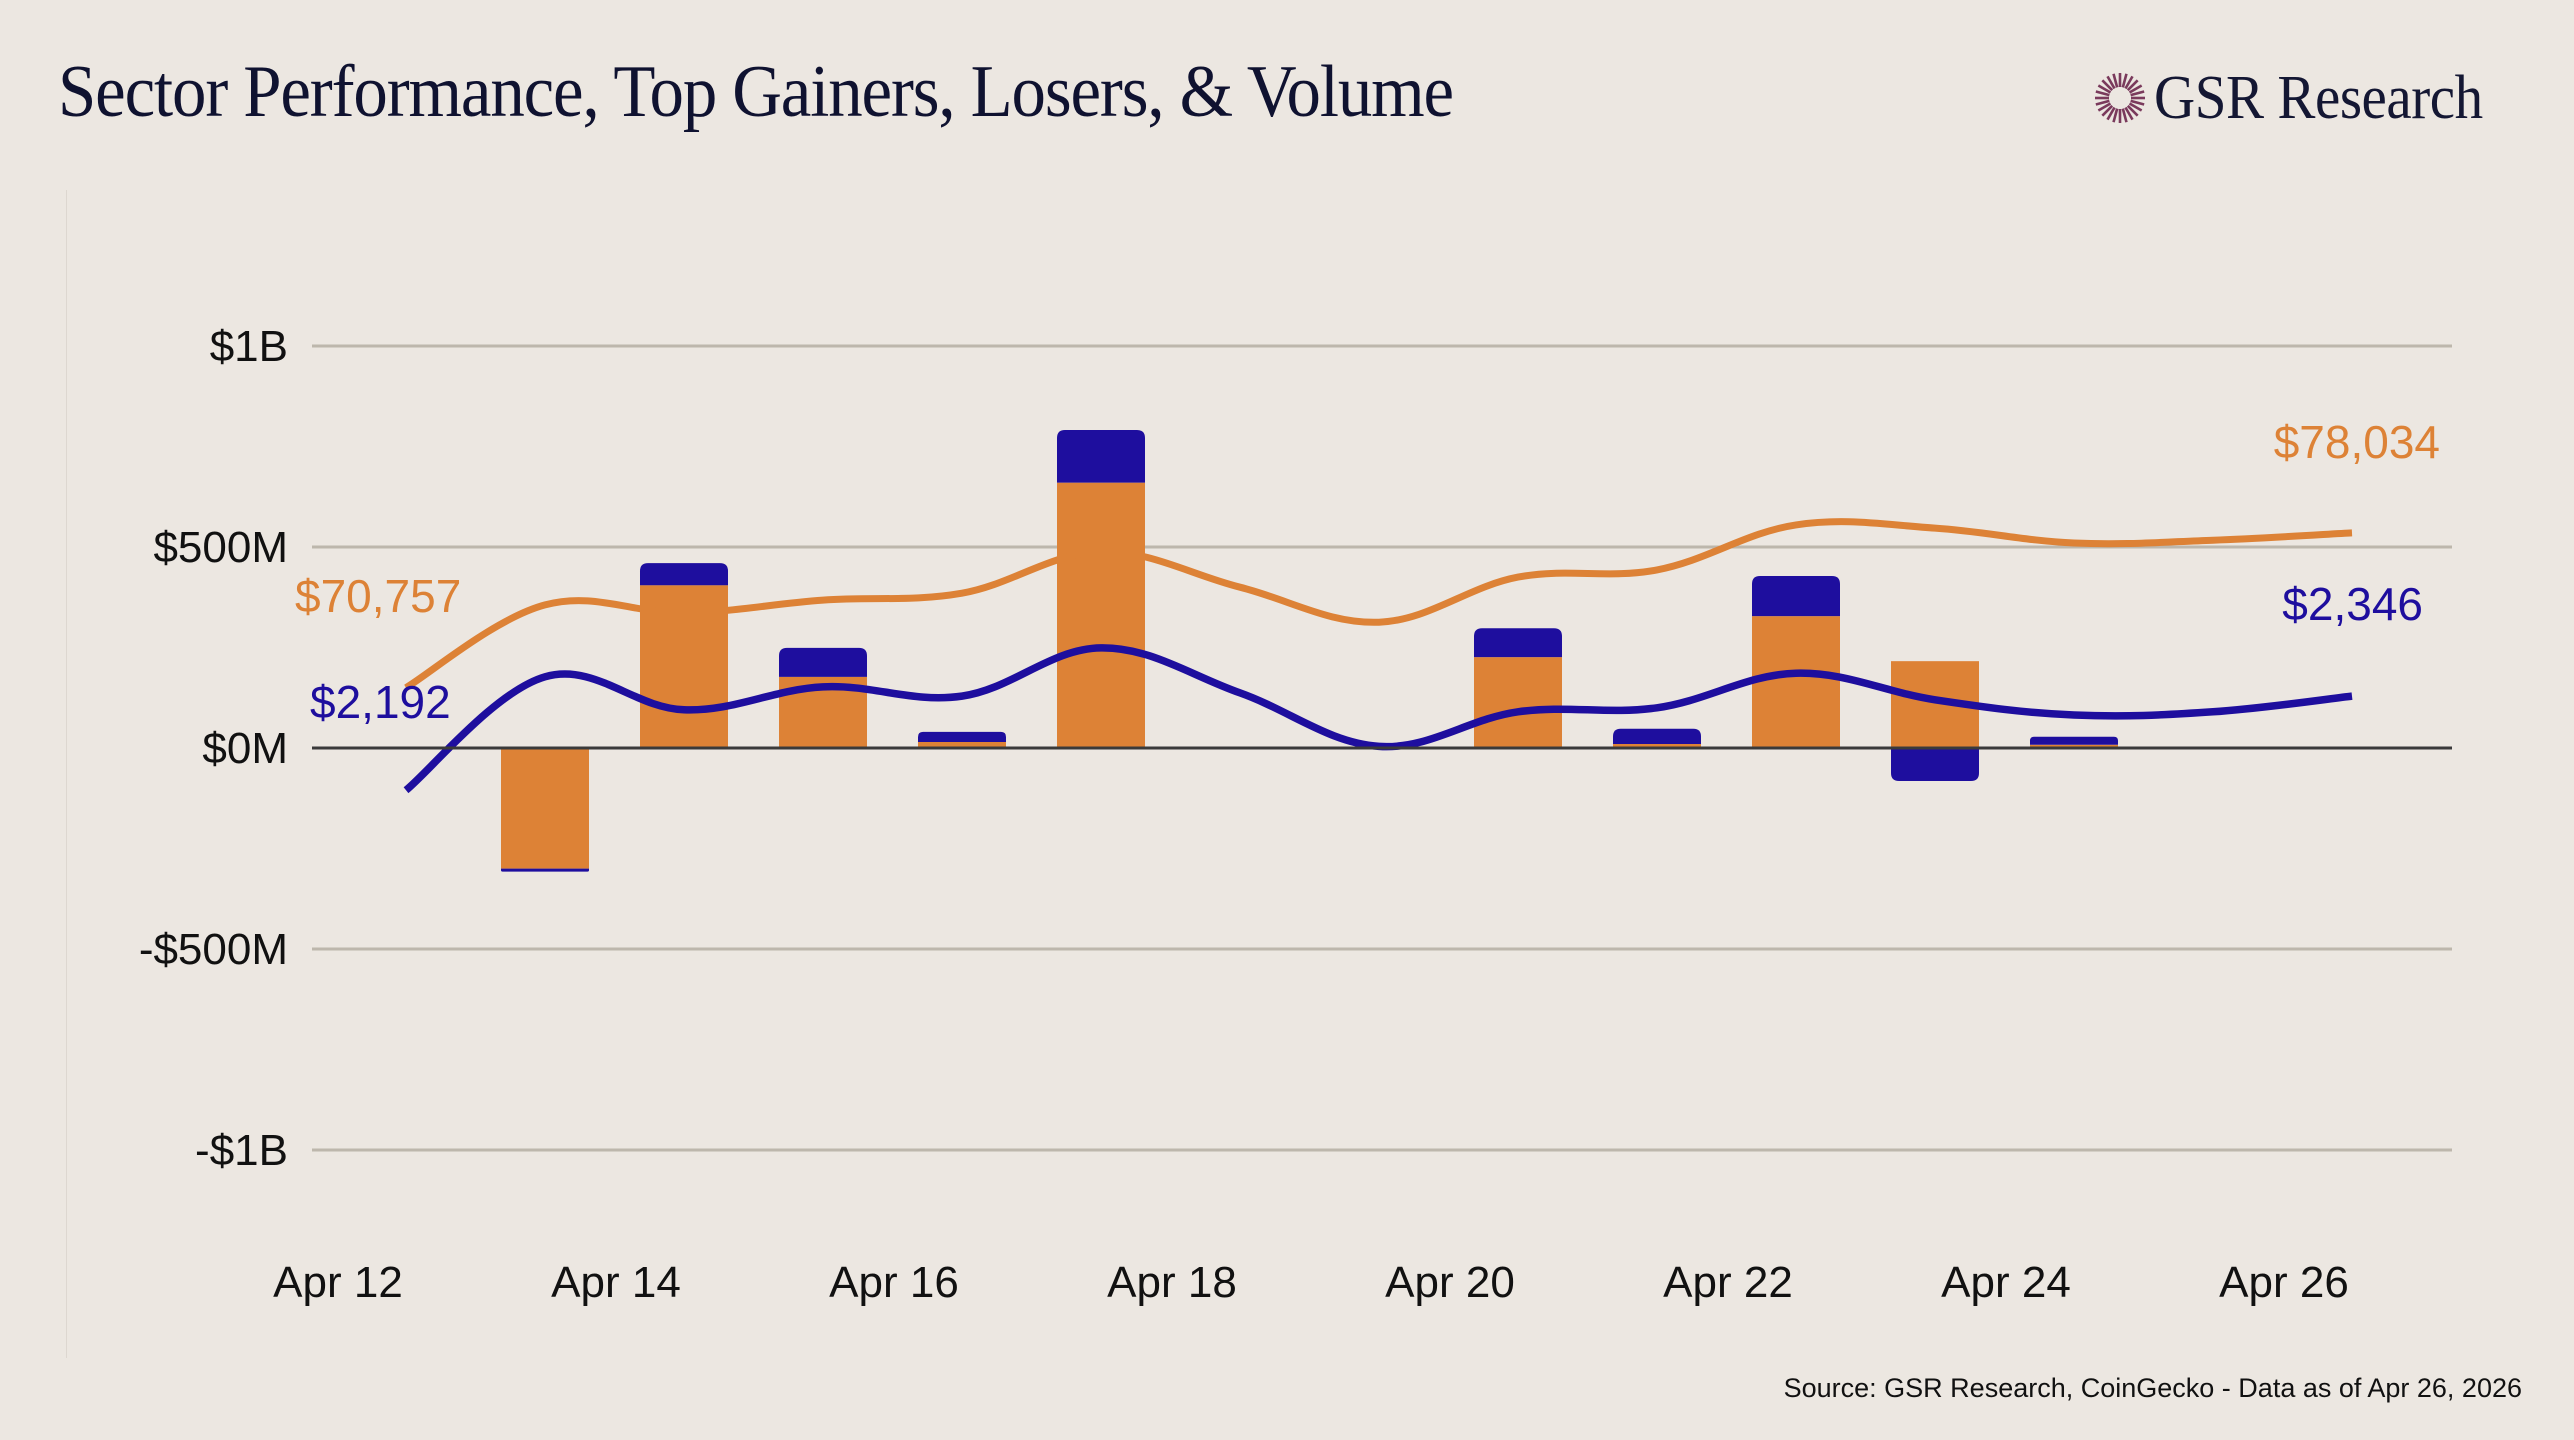  Describe the element at coordinates (894, 1282) in the screenshot. I see `x-tick-label: Apr 16` at that location.